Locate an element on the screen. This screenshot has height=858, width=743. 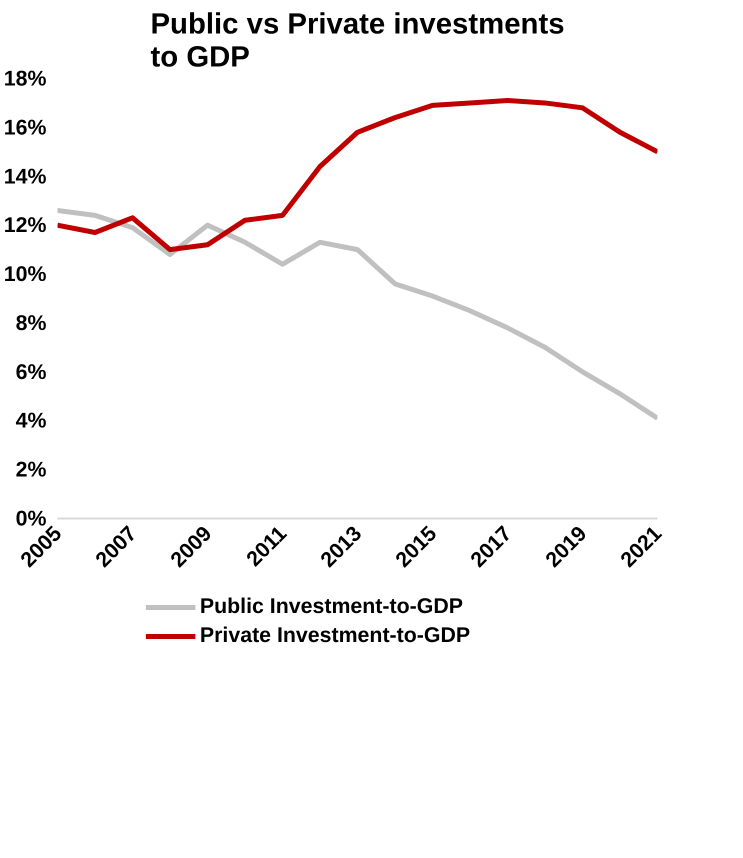
y-tick-label: 6% is located at coordinates (31, 372).